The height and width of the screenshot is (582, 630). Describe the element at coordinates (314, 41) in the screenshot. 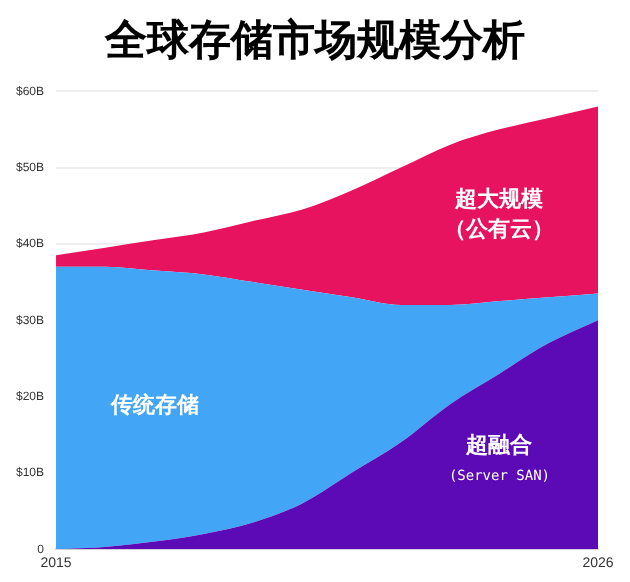

I see `chart-title: 全球存储市场规模分析` at that location.